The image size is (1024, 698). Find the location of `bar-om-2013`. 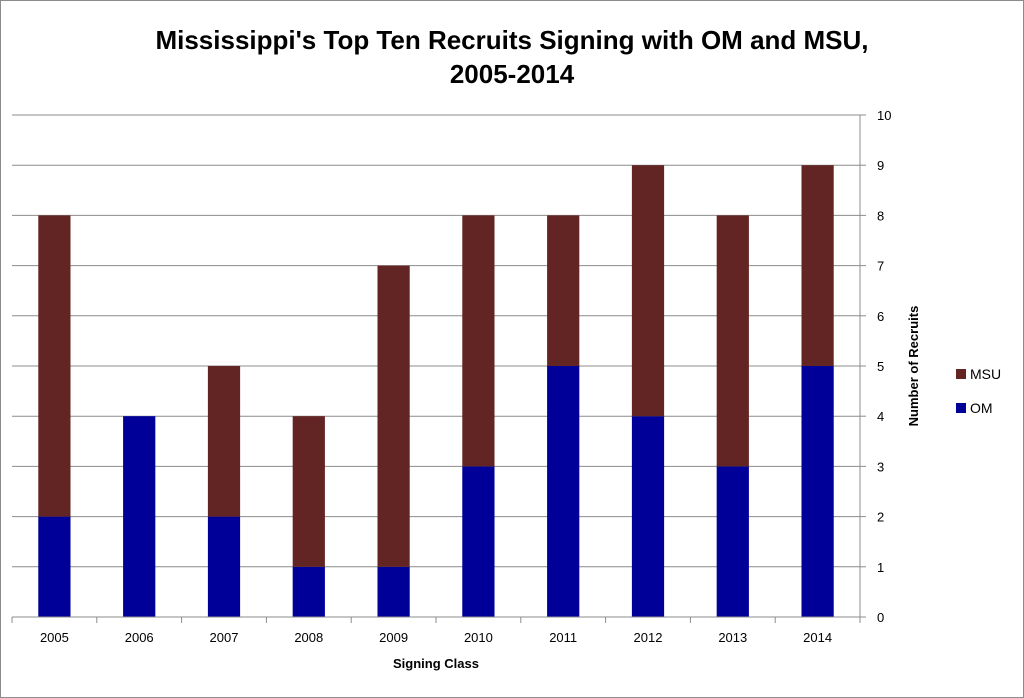

bar-om-2013 is located at coordinates (732, 541).